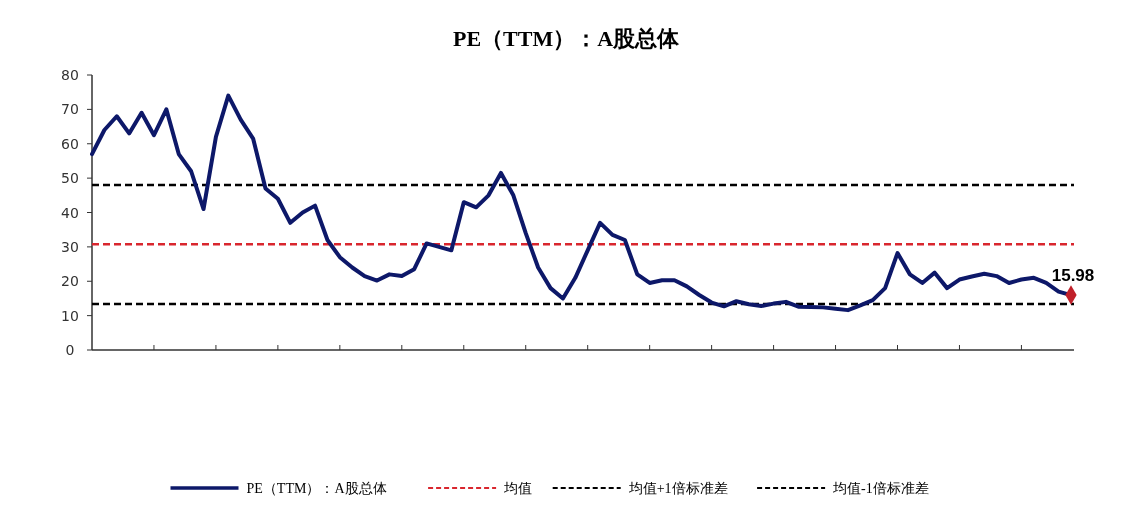 This screenshot has height=515, width=1132. What do you see at coordinates (70, 143) in the screenshot?
I see `y-tick-label: 60` at bounding box center [70, 143].